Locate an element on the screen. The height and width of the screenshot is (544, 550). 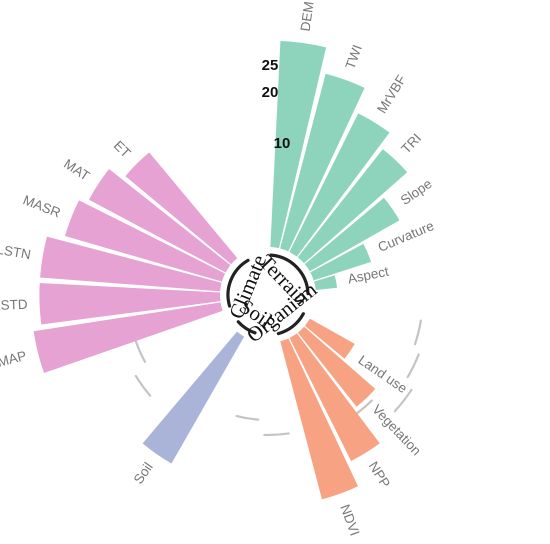
bar-npp is located at coordinates (334, 397).